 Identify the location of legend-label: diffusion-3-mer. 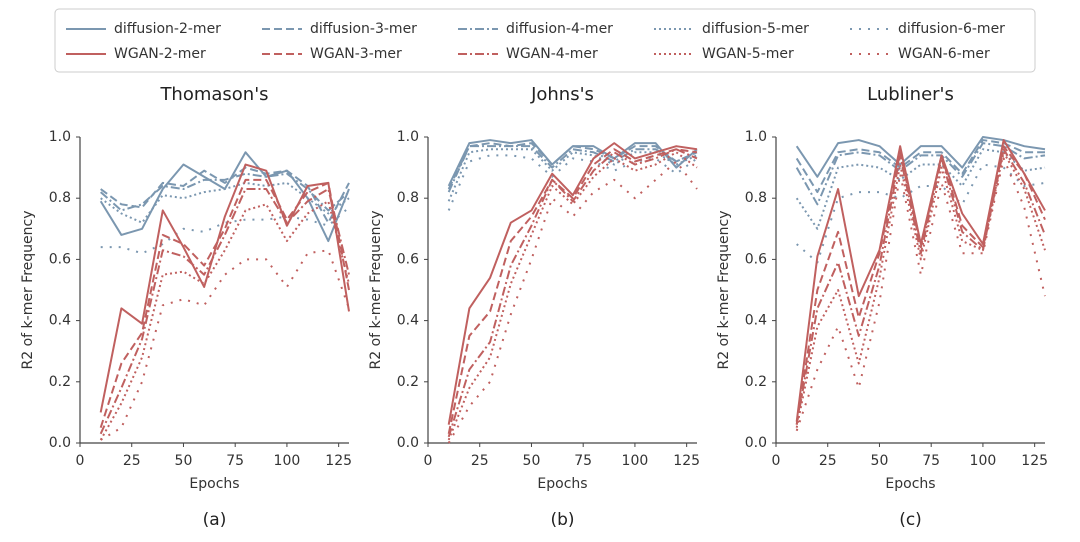
(363, 29).